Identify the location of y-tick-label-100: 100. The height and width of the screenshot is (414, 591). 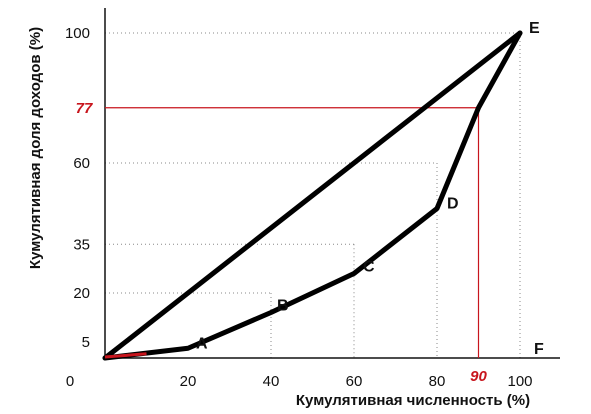
(77, 33).